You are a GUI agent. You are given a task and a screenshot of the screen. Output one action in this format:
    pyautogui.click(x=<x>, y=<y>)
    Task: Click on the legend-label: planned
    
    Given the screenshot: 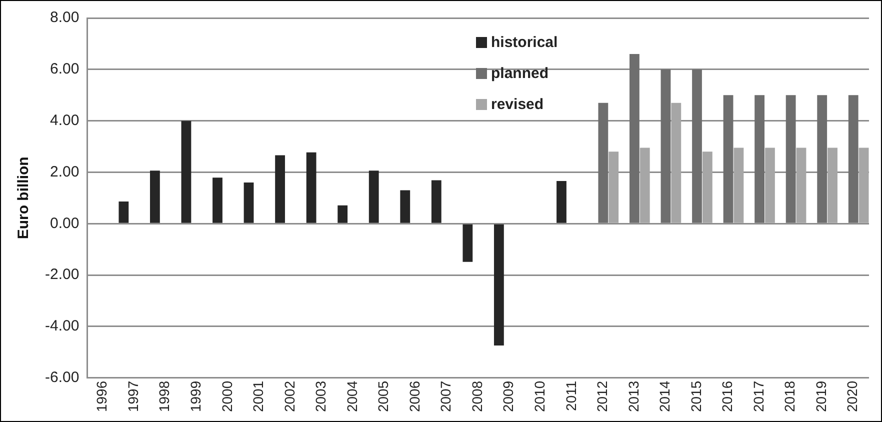 What is the action you would take?
    pyautogui.click(x=520, y=73)
    